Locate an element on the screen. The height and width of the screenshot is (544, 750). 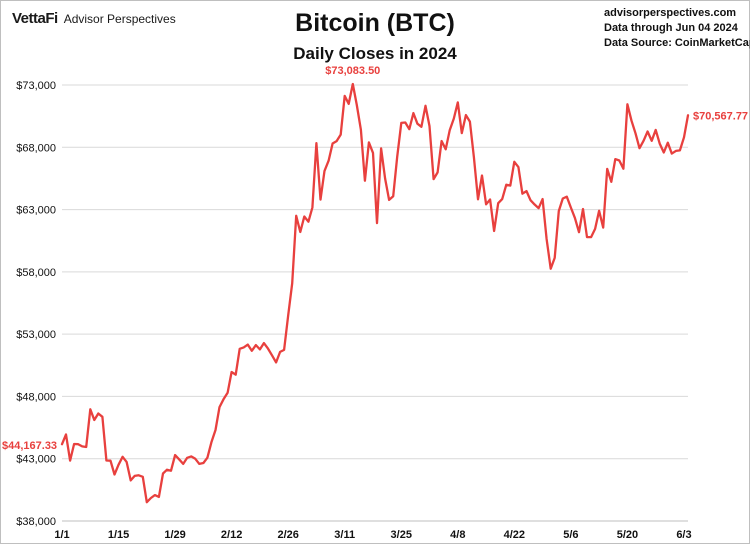
x-tick-label: 2/12 is located at coordinates (231, 535).